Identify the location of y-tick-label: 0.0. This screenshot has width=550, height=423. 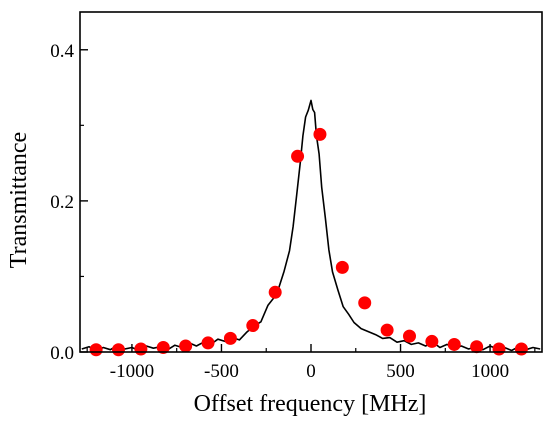
(62, 353).